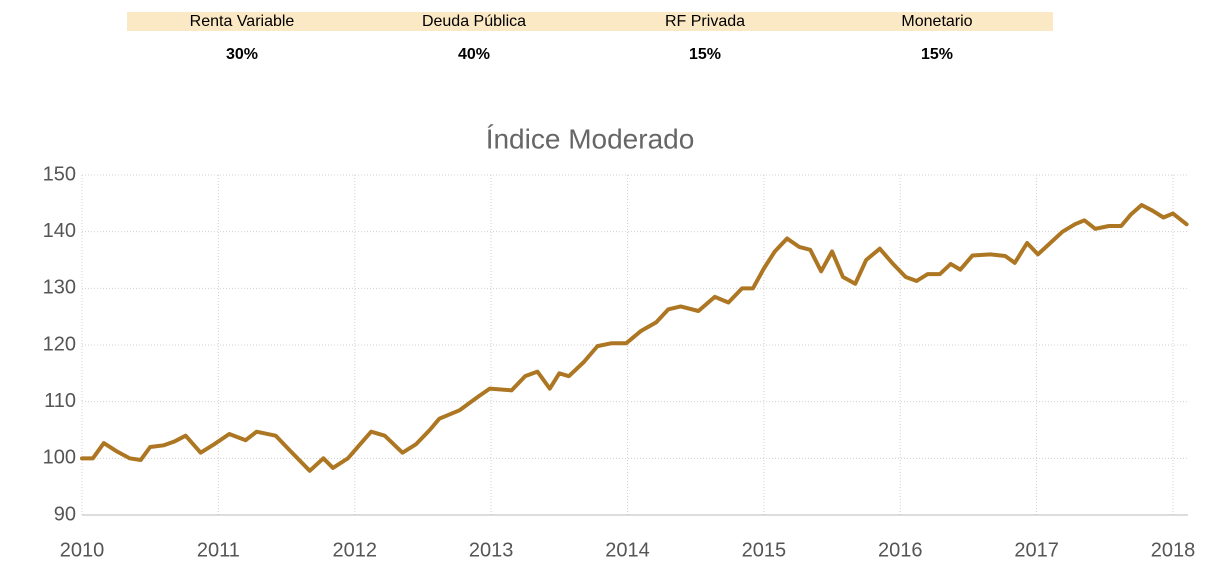 This screenshot has height=566, width=1207. Describe the element at coordinates (627, 550) in the screenshot. I see `x-tick-label: 2014` at that location.